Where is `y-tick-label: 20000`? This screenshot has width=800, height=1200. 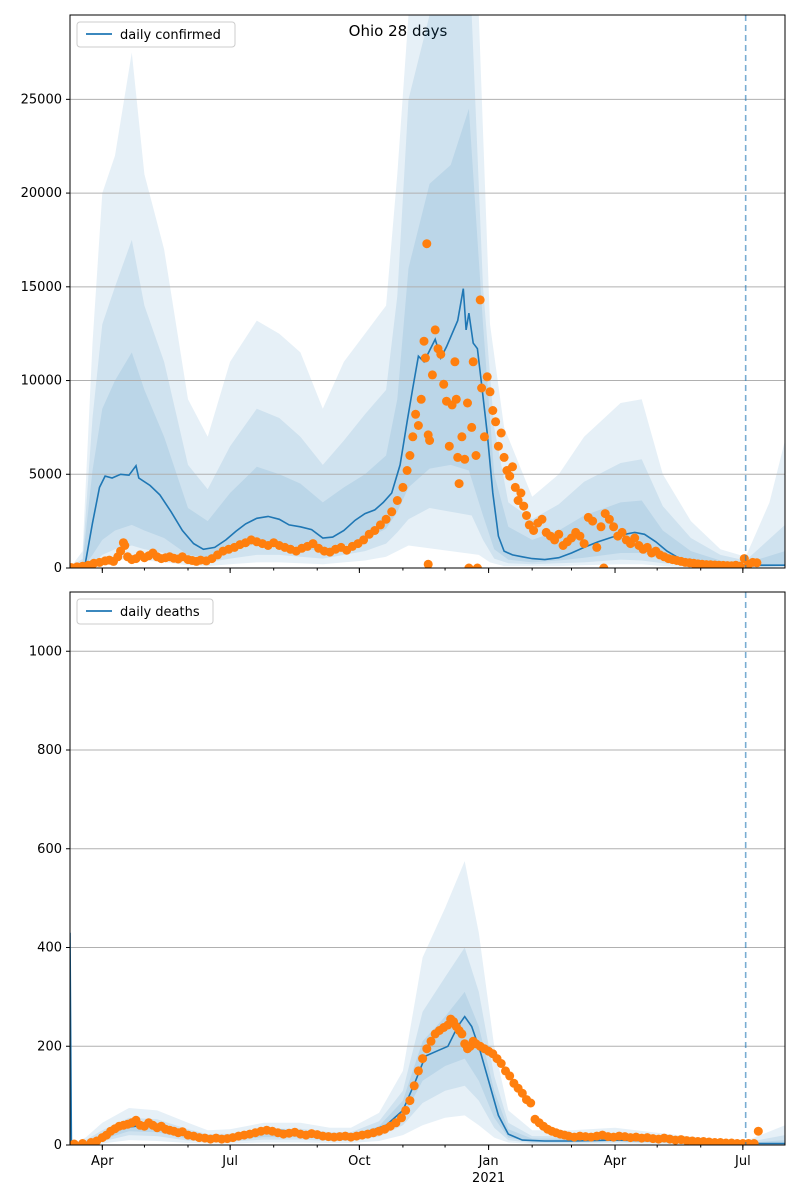 y-tick-label: 20000 is located at coordinates (41, 193).